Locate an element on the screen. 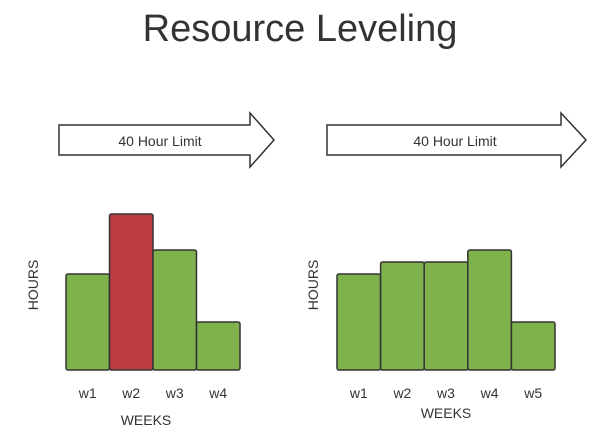 Image resolution: width=600 pixels, height=444 pixels. x-tick-labels: w1 w2 w3 w4 is located at coordinates (153, 393).